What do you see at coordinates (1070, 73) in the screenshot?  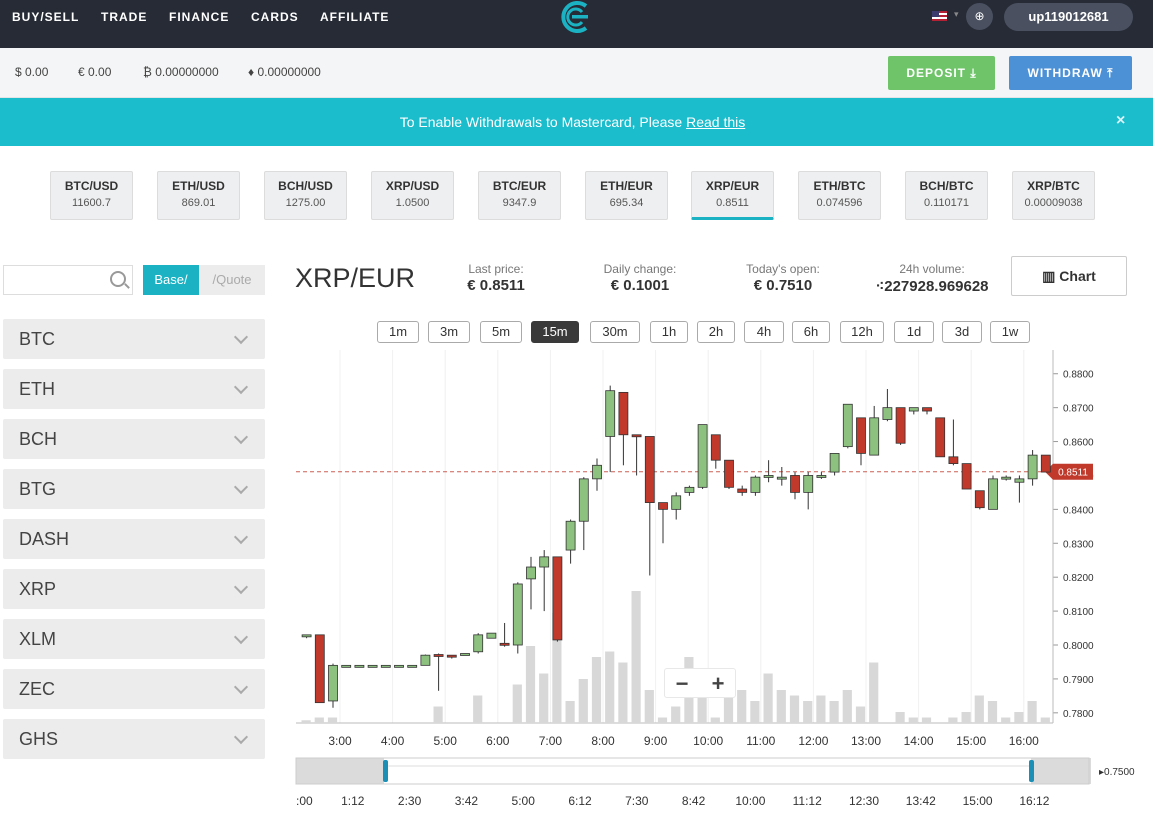 I see `withdraw-button: WITHDRAW ⤒` at bounding box center [1070, 73].